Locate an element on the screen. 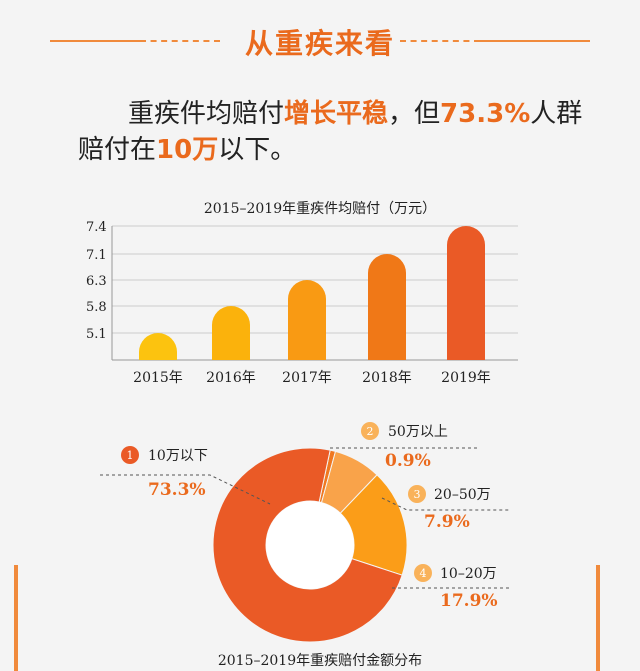 The width and height of the screenshot is (640, 671). number-badge-text: 4 is located at coordinates (423, 573).